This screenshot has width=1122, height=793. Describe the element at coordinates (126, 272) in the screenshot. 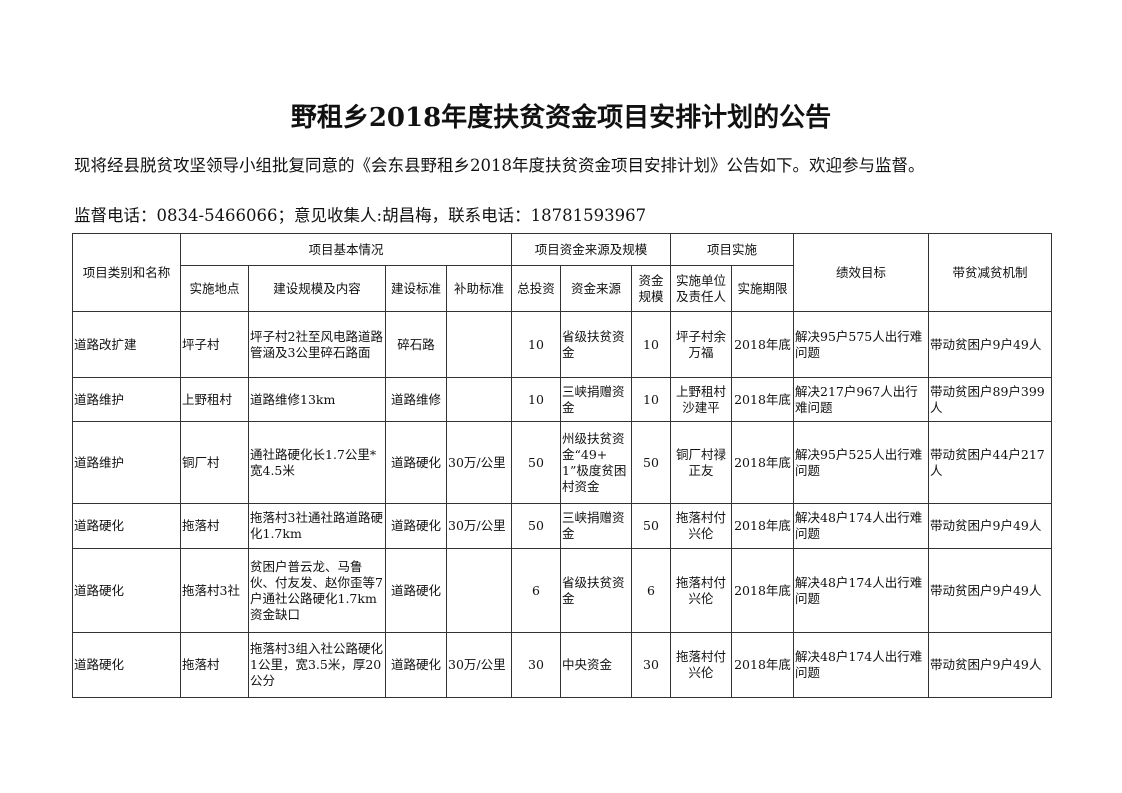

I see `header-category: 项目类别和名称` at that location.